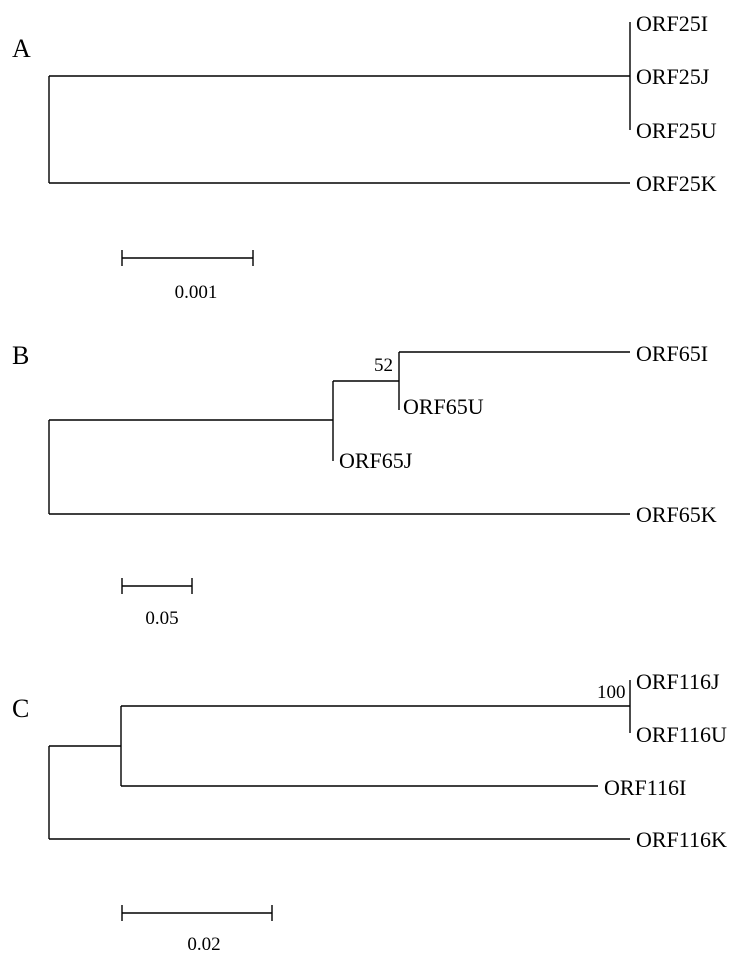 The image size is (753, 954). What do you see at coordinates (681, 839) in the screenshot?
I see `panel-c-leaf-label: ORF116K` at bounding box center [681, 839].